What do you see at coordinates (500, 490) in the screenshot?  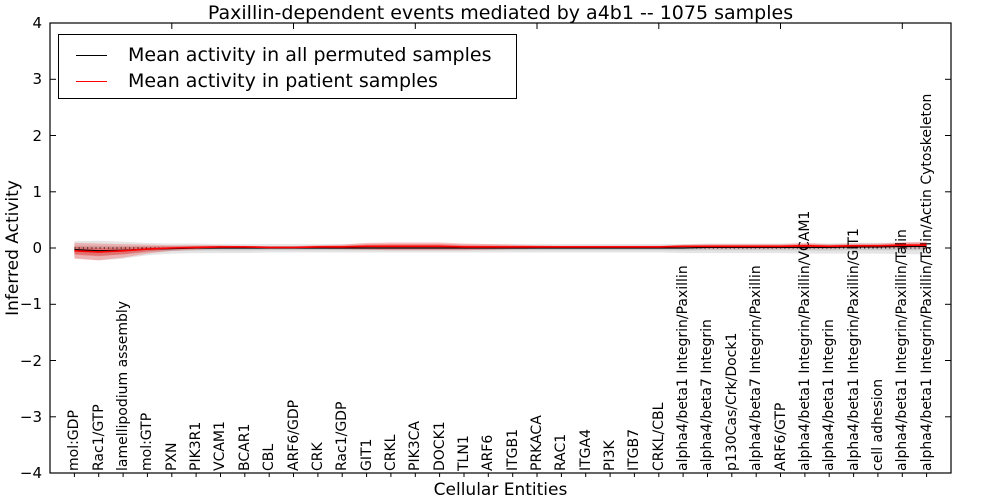 I see `x-axis-label: Cellular Entities` at bounding box center [500, 490].